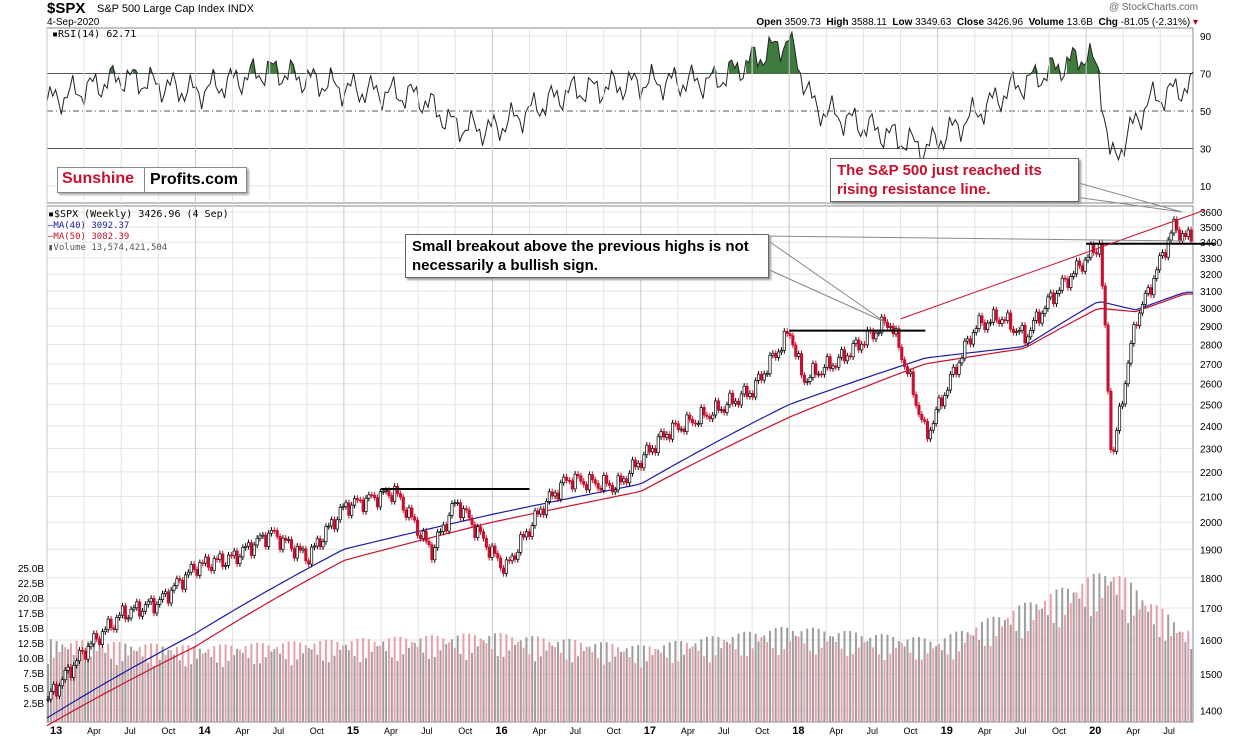 This screenshot has height=737, width=1240. Describe the element at coordinates (1153, 7) in the screenshot. I see `copyright: @ StockCharts.com` at that location.